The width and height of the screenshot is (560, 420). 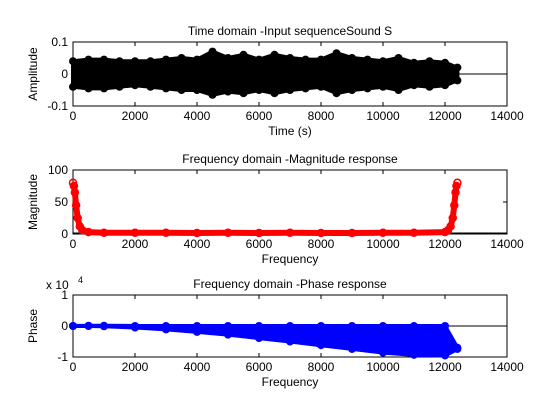 What do you see at coordinates (33, 326) in the screenshot?
I see `y-axis-label: Phase` at bounding box center [33, 326].